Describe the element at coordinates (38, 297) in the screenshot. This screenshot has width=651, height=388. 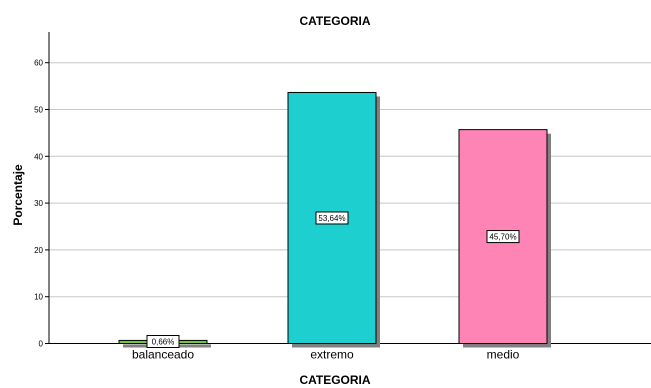
I see `y-tick-label: 10` at that location.